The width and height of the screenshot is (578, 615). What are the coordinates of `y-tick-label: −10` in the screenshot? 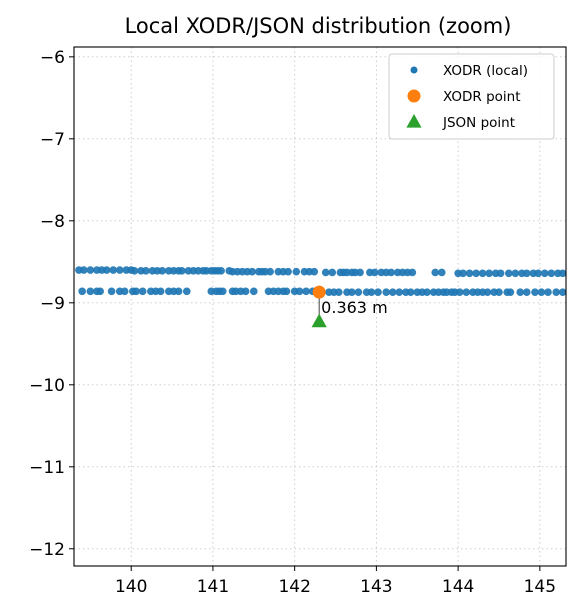 It's located at (47, 386).